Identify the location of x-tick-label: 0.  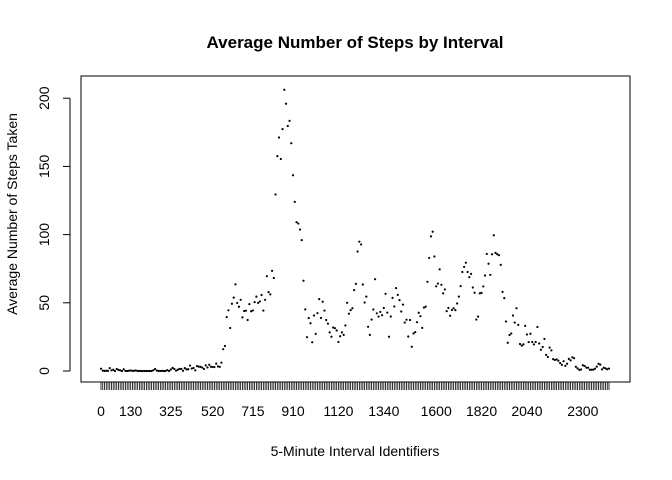
(101, 411).